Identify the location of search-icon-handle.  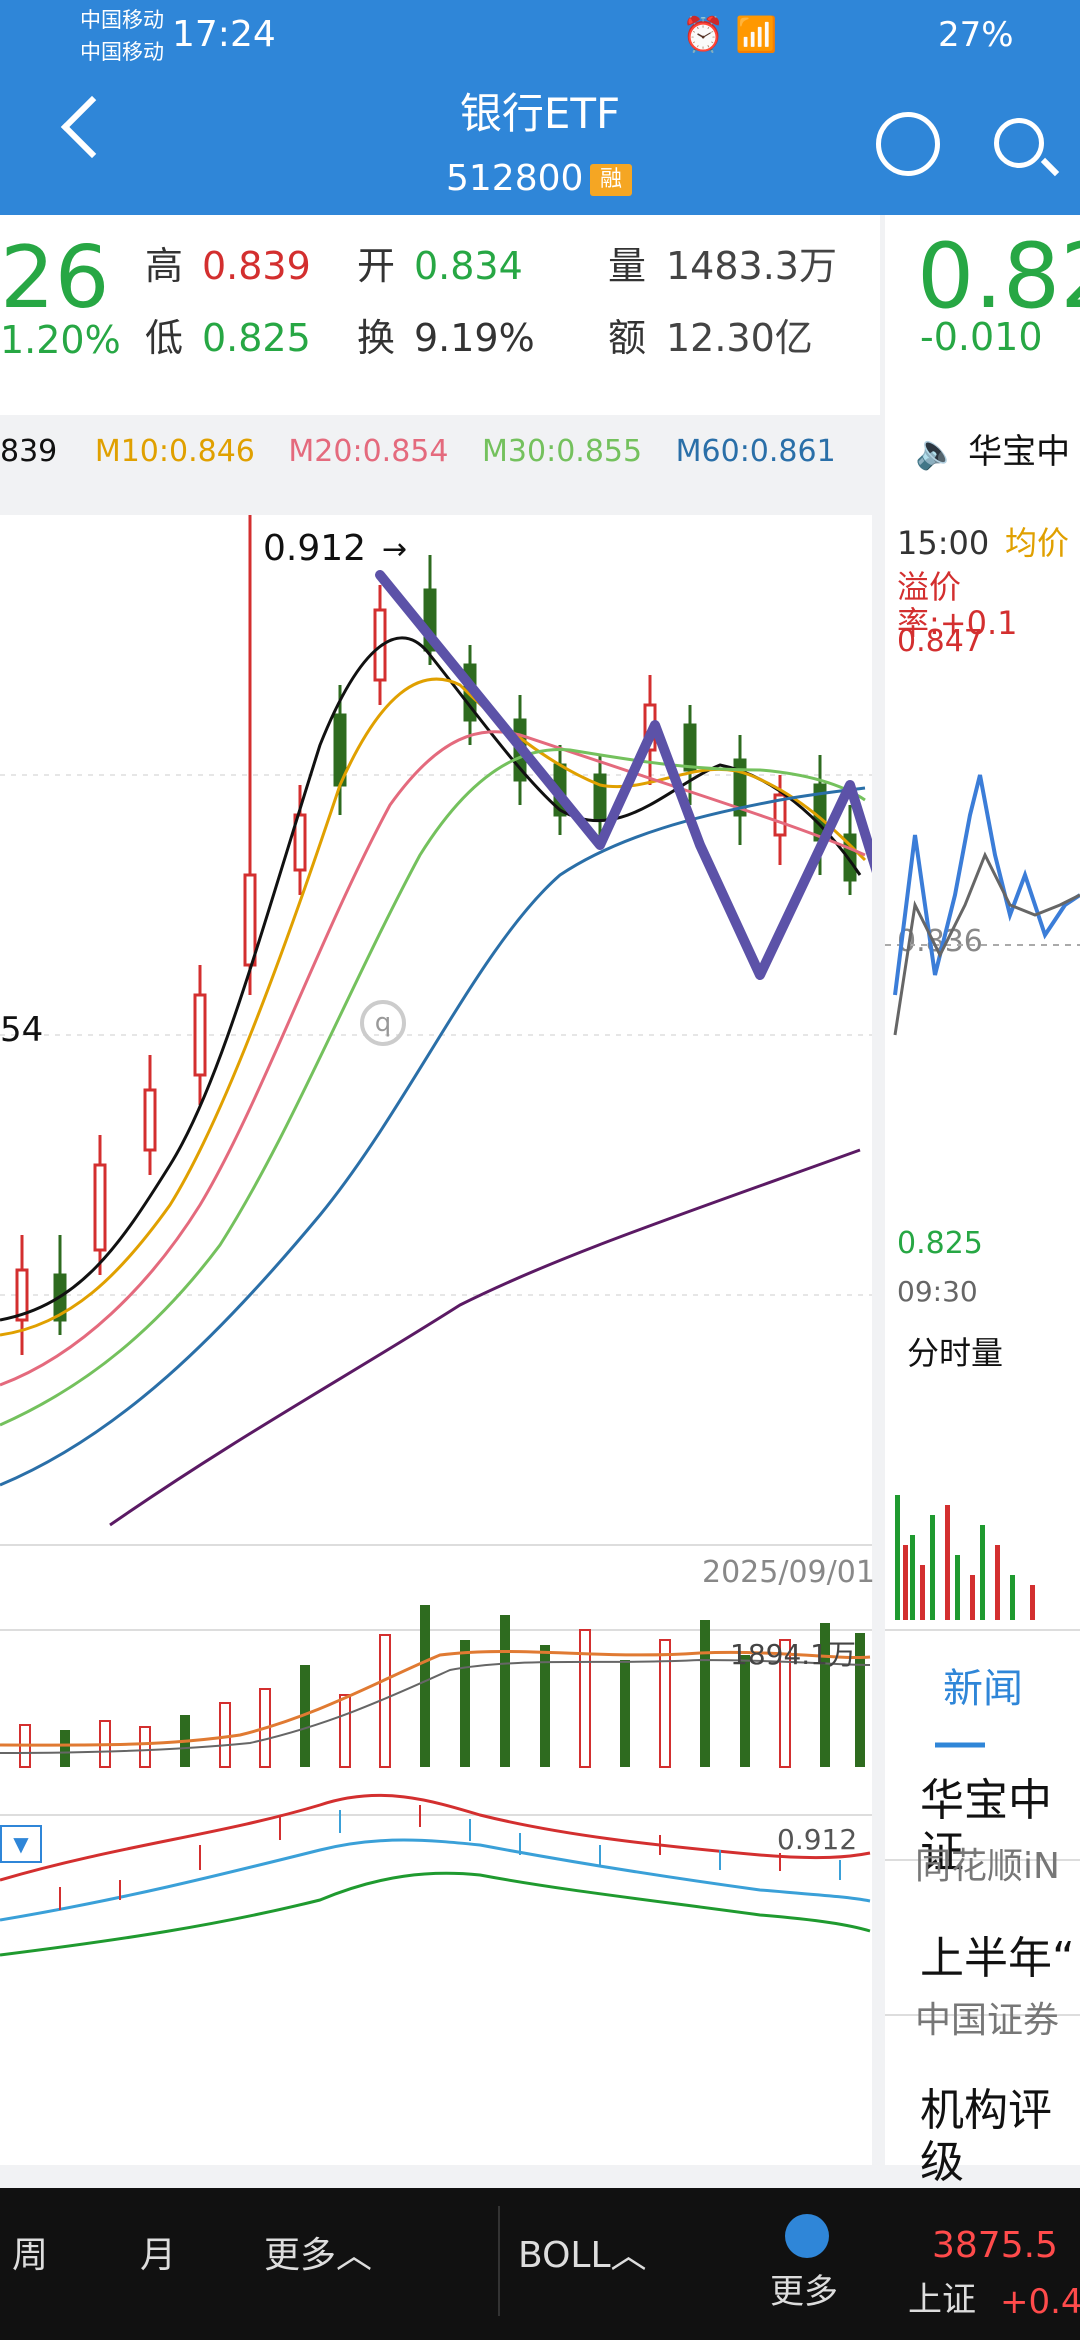
(1050, 167).